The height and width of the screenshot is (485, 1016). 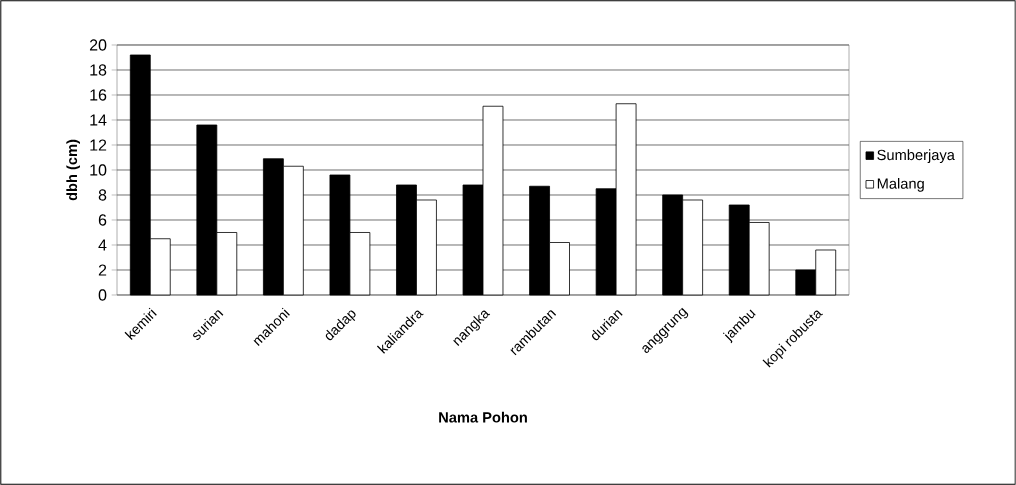 What do you see at coordinates (98, 45) in the screenshot?
I see `y-tick-label: 20` at bounding box center [98, 45].